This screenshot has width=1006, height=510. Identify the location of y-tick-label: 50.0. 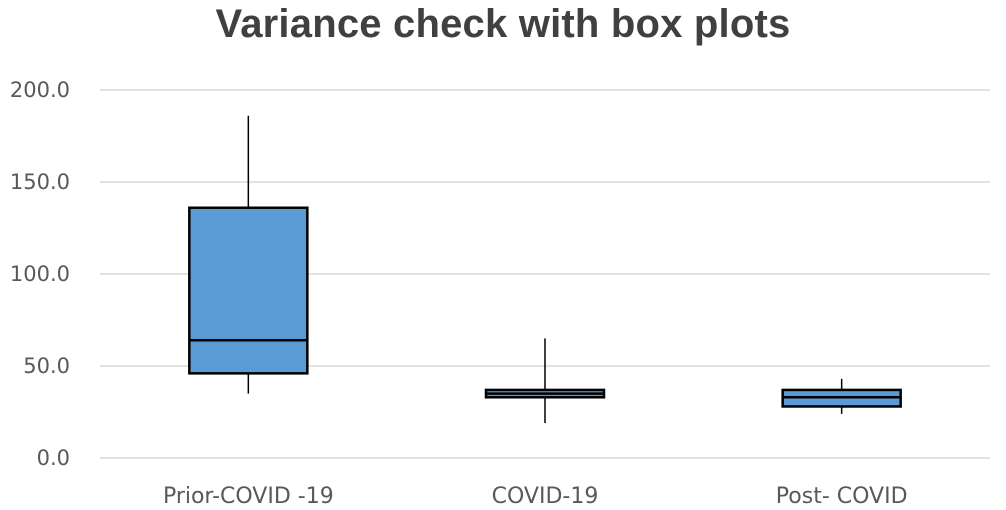
(46, 366).